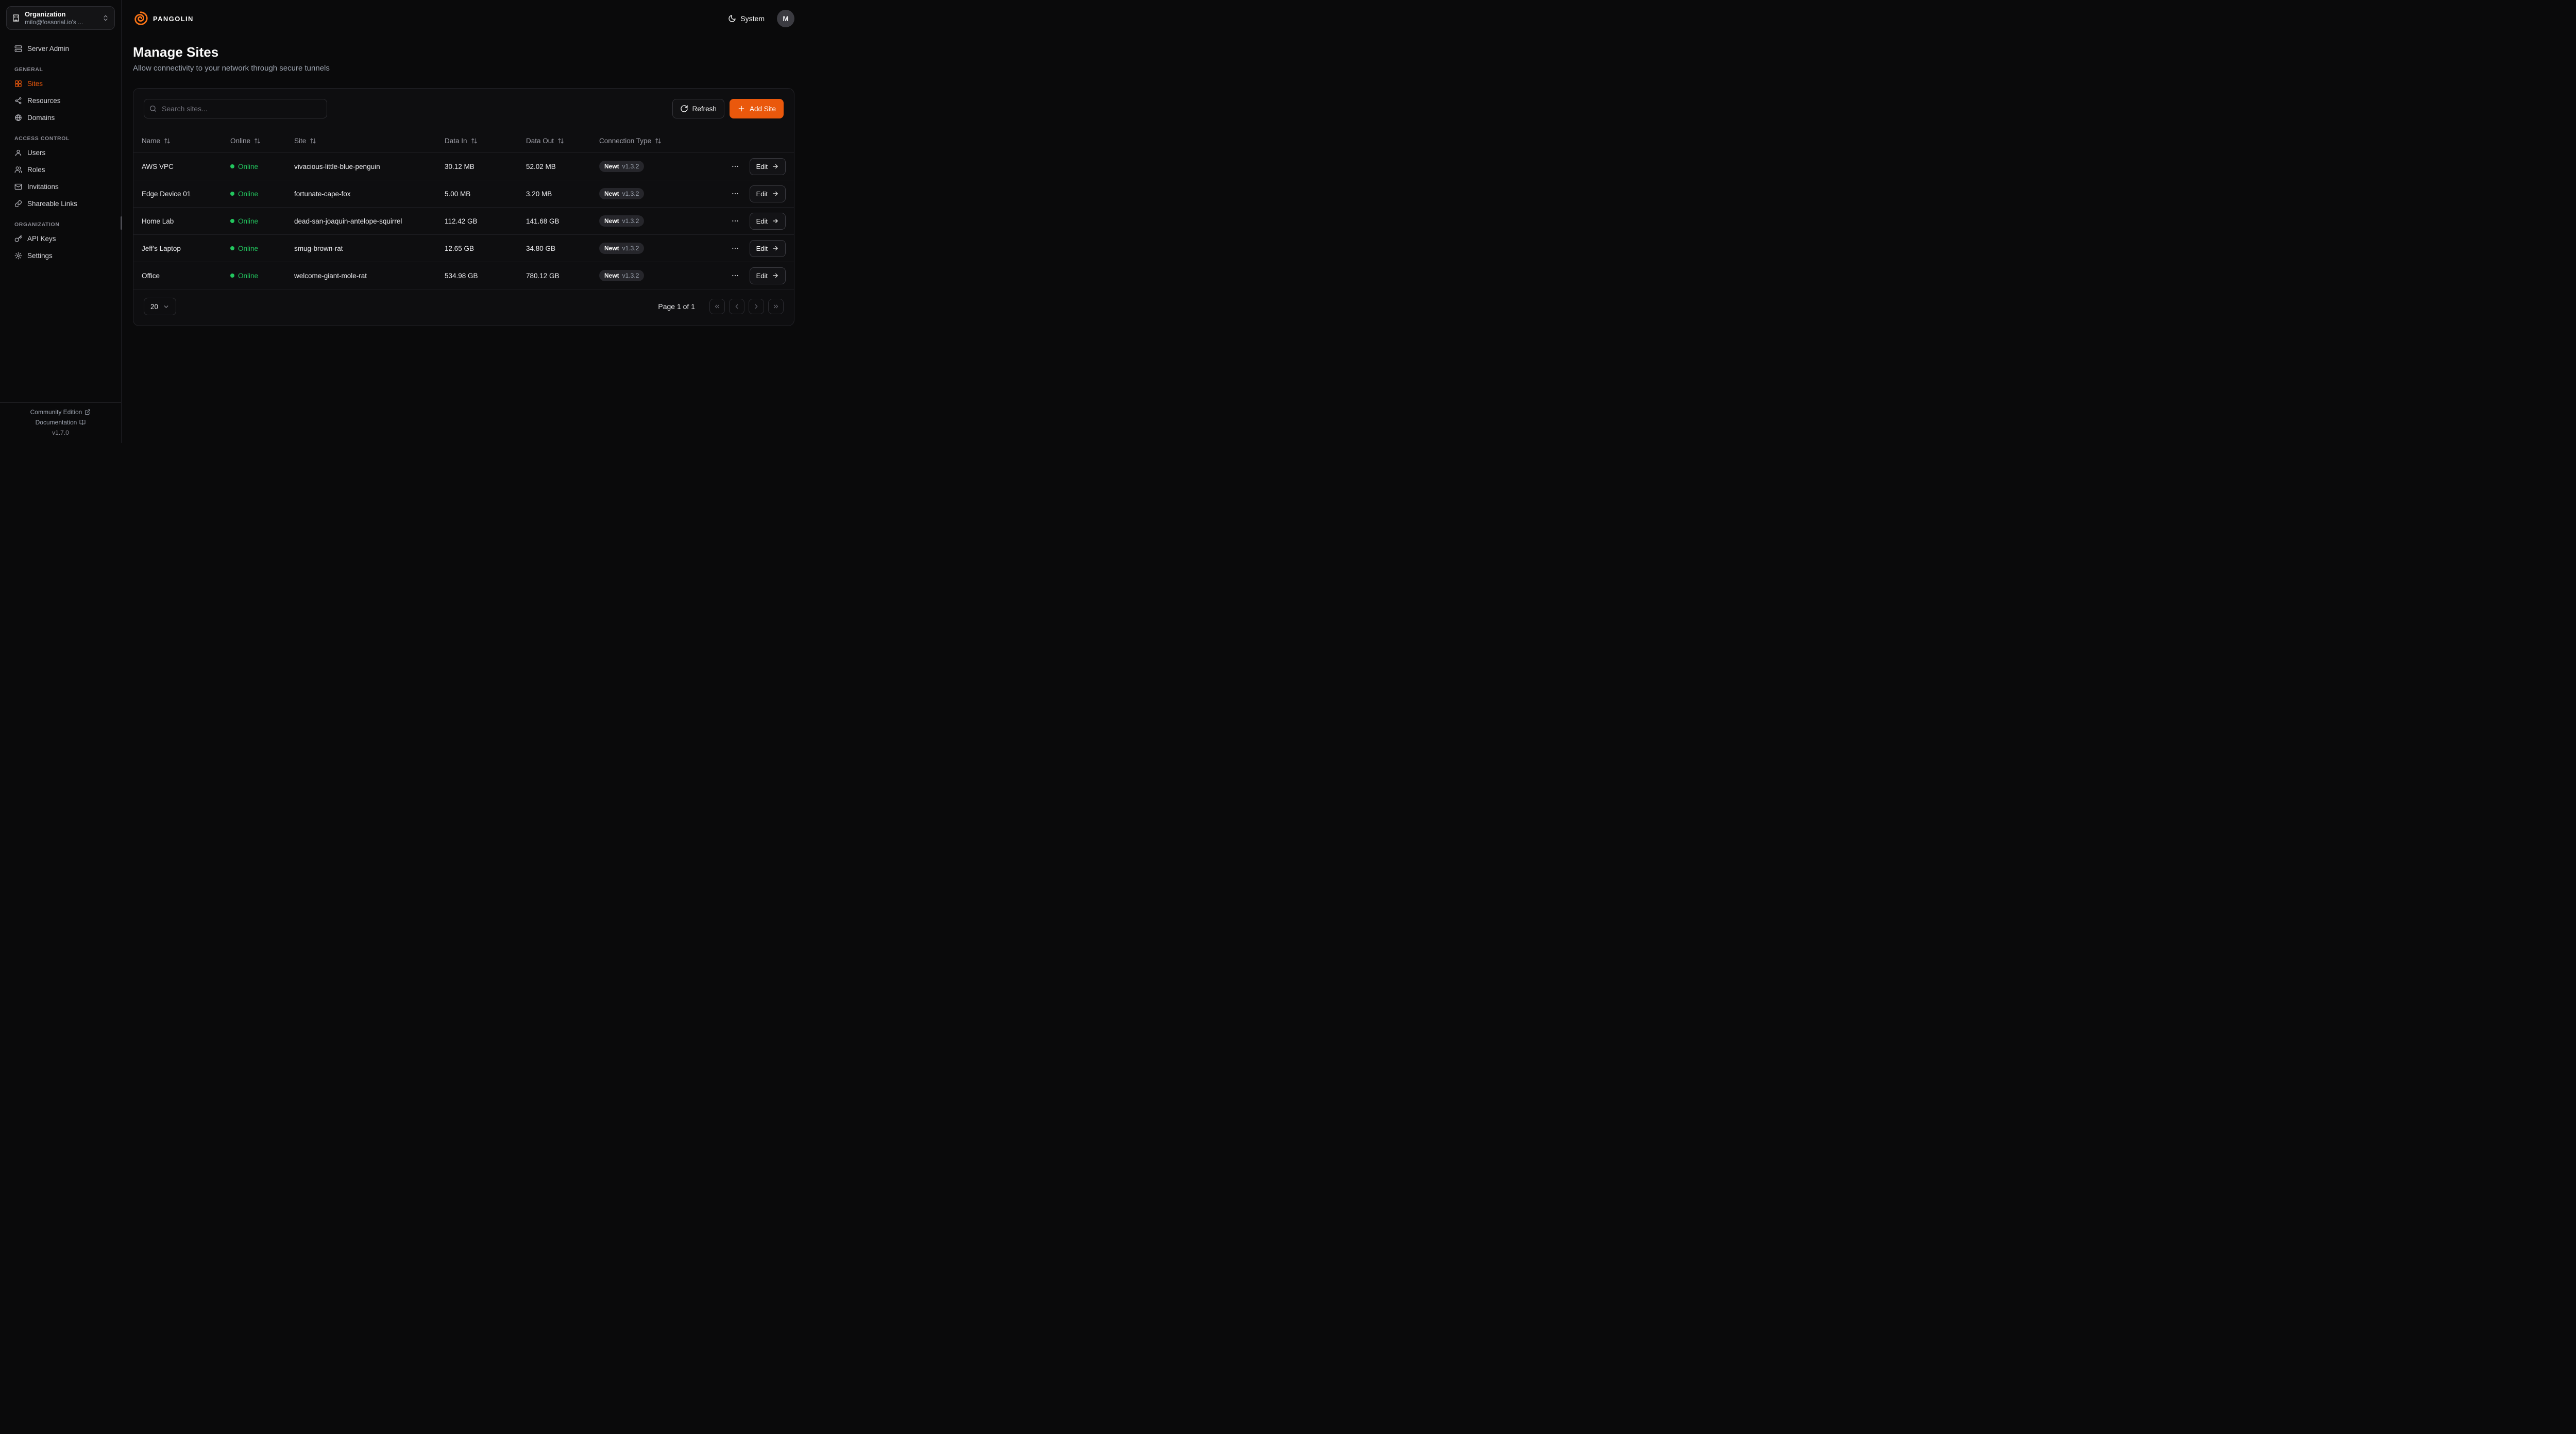 The height and width of the screenshot is (1434, 2576). I want to click on page-size-value: 20, so click(154, 306).